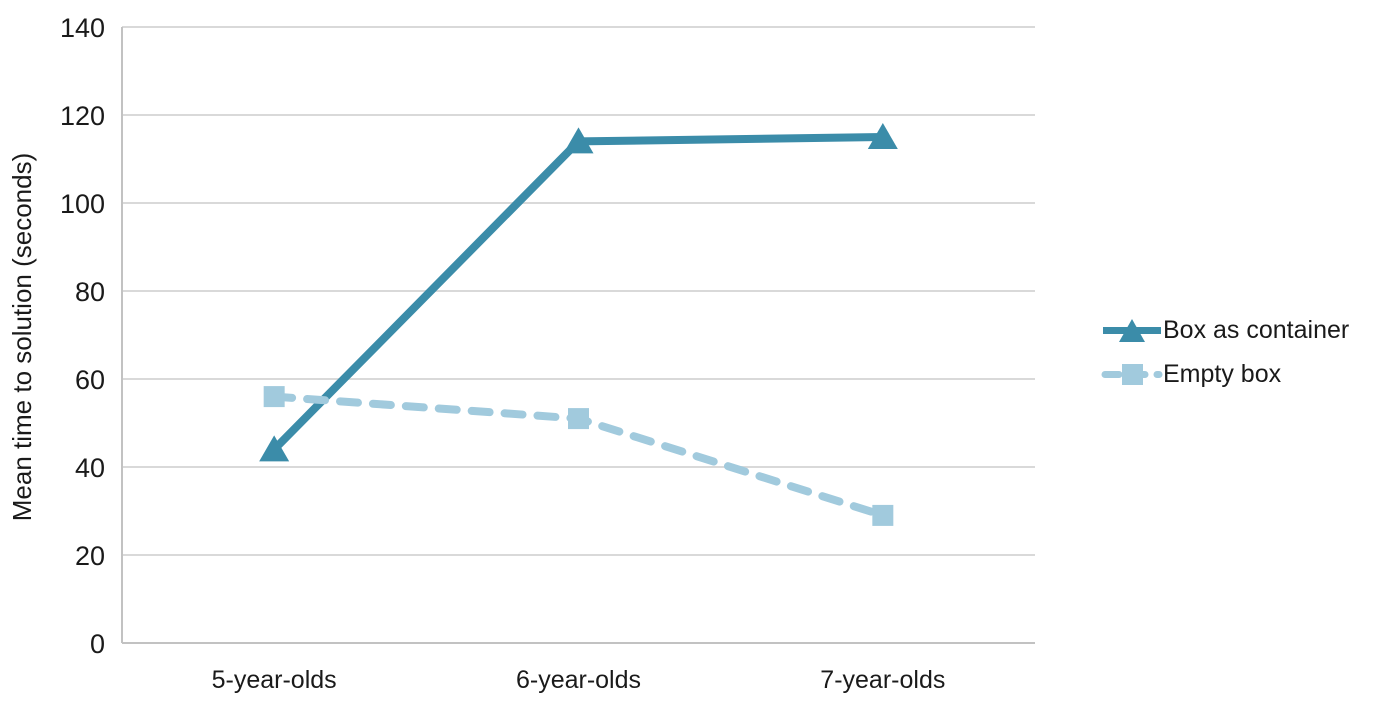 The width and height of the screenshot is (1384, 703). I want to click on legend-item-box-as-container: Box as container, so click(1225, 330).